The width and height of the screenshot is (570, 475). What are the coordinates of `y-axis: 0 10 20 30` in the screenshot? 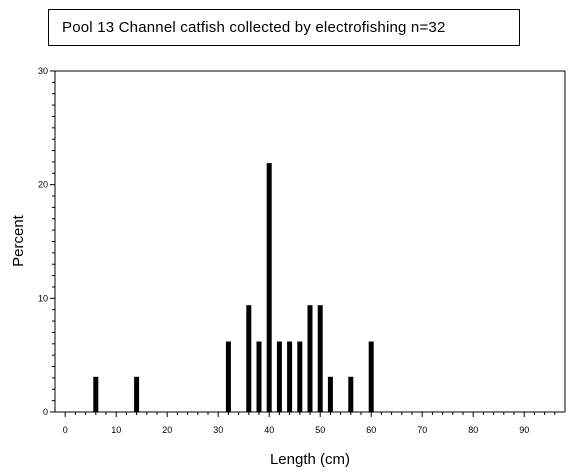 It's located at (46, 241).